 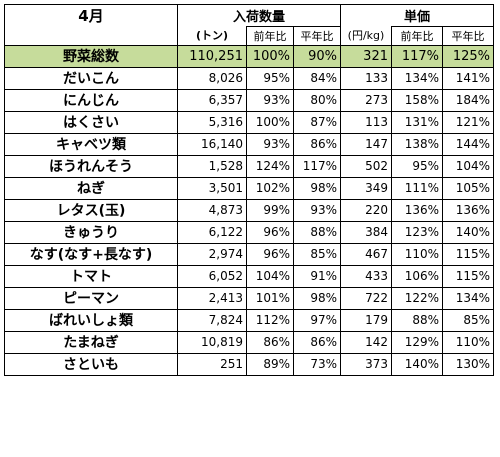 I want to click on arrival-quantity-cell: 6,052, so click(x=212, y=276).